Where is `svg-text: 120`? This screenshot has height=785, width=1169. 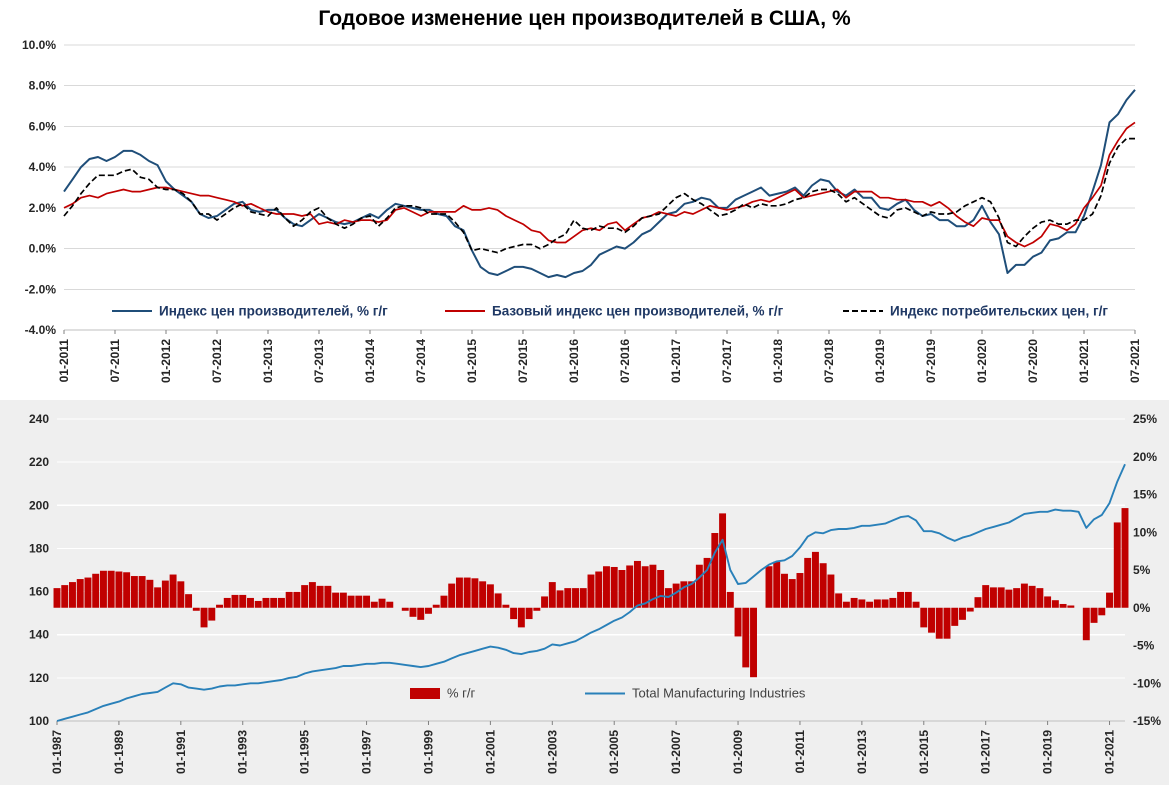 svg-text: 120 is located at coordinates (39, 678).